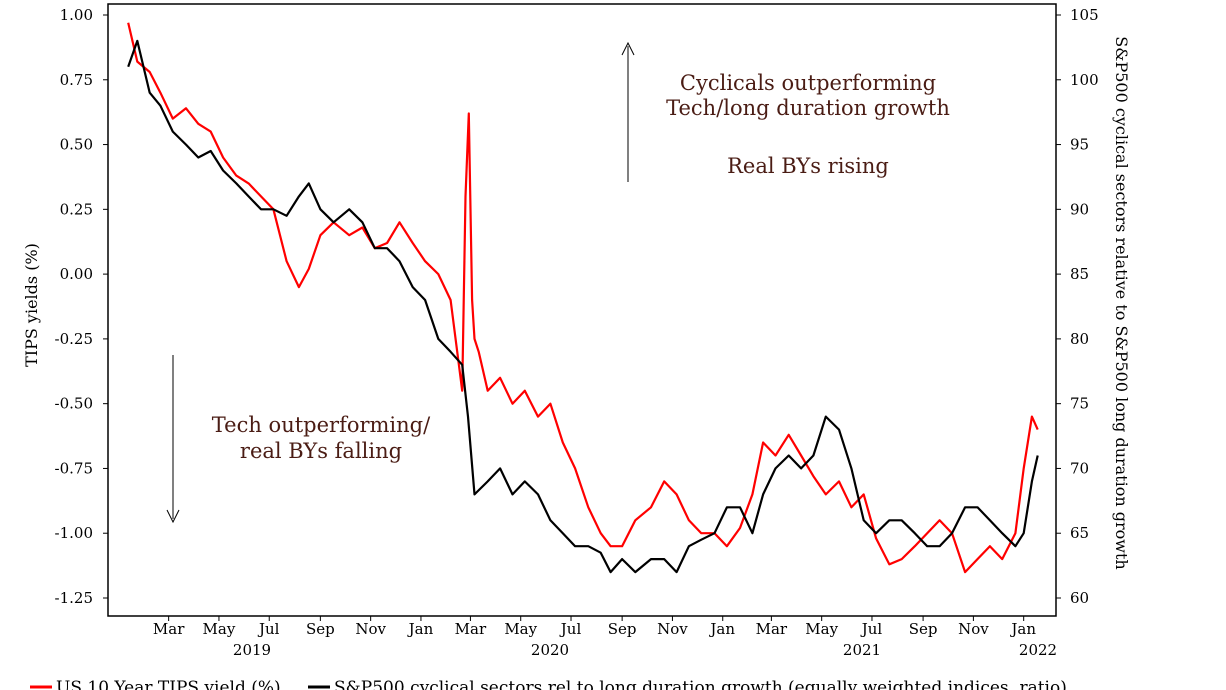  I want to click on right-tick-label: 75, so click(1079, 404).